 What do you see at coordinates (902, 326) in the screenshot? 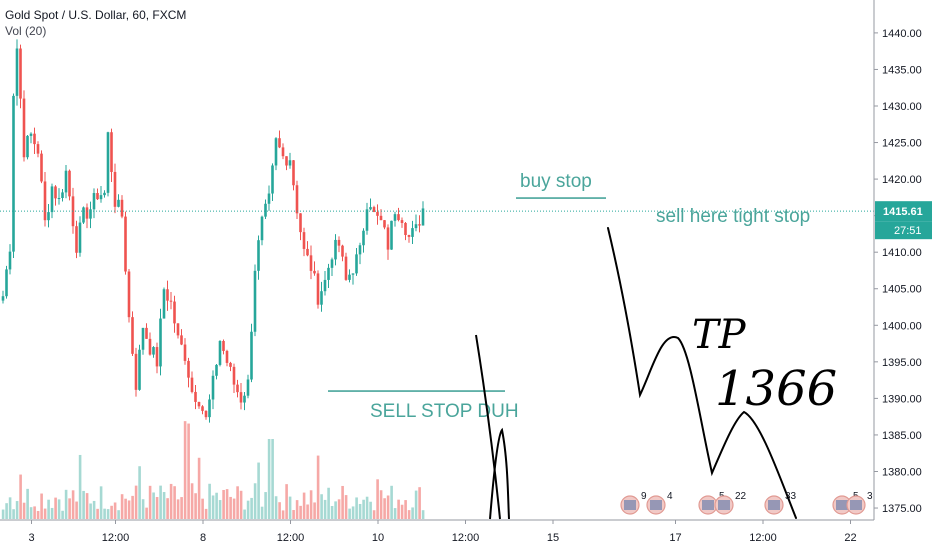
I see `price-axis-label: 1400.00` at bounding box center [902, 326].